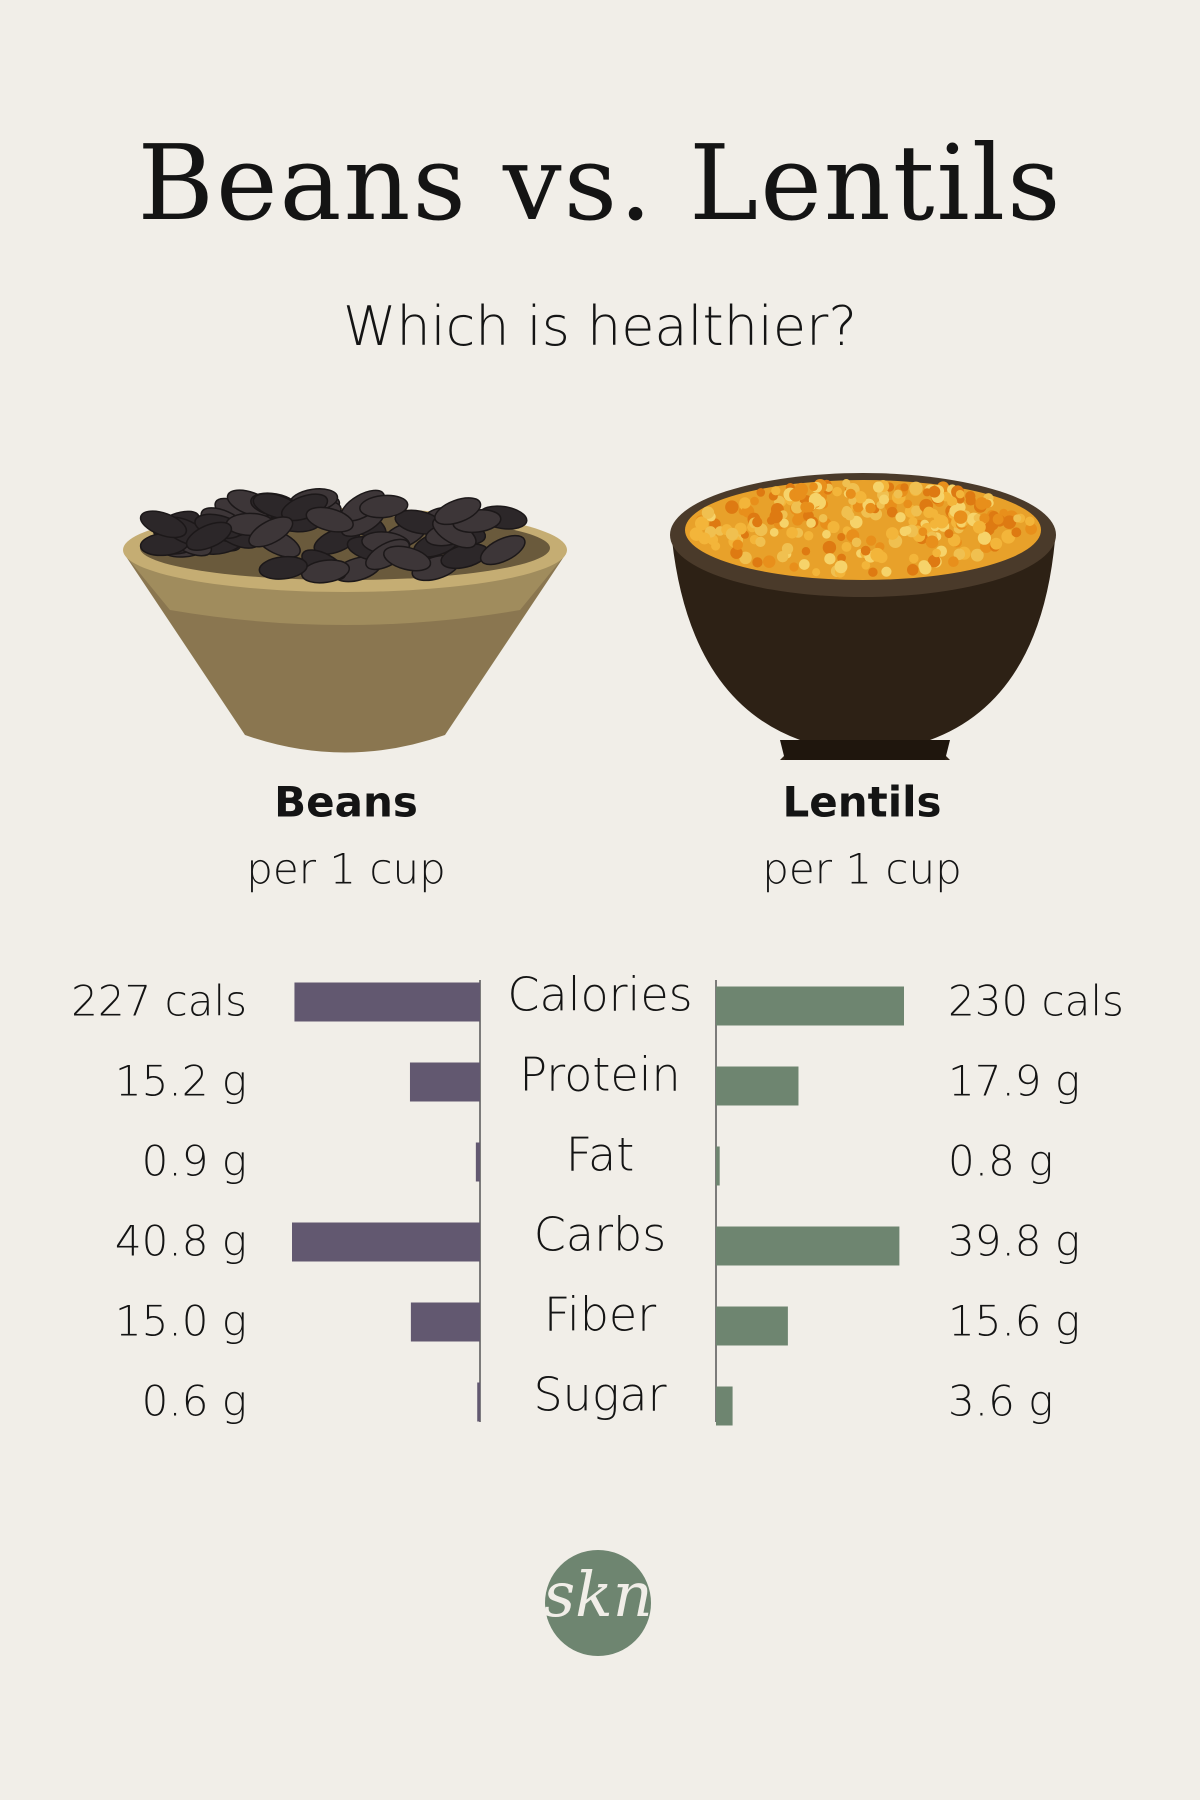 This screenshot has height=1800, width=1200. Describe the element at coordinates (181, 1081) in the screenshot. I see `value-label: 15.2 g` at that location.